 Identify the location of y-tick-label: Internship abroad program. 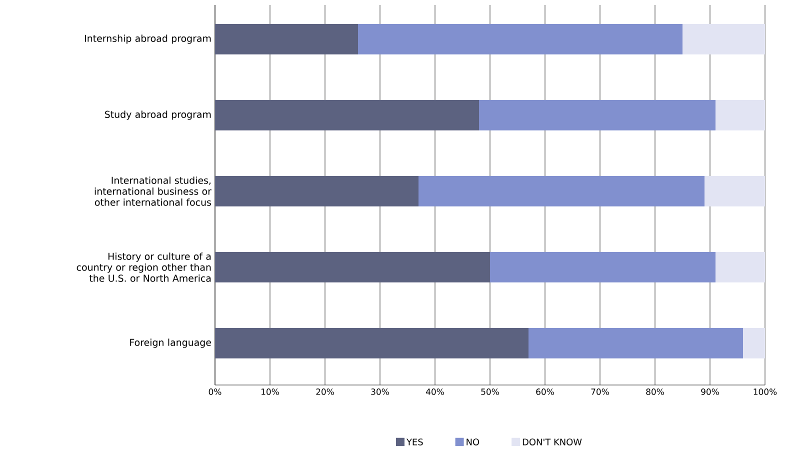
(147, 39).